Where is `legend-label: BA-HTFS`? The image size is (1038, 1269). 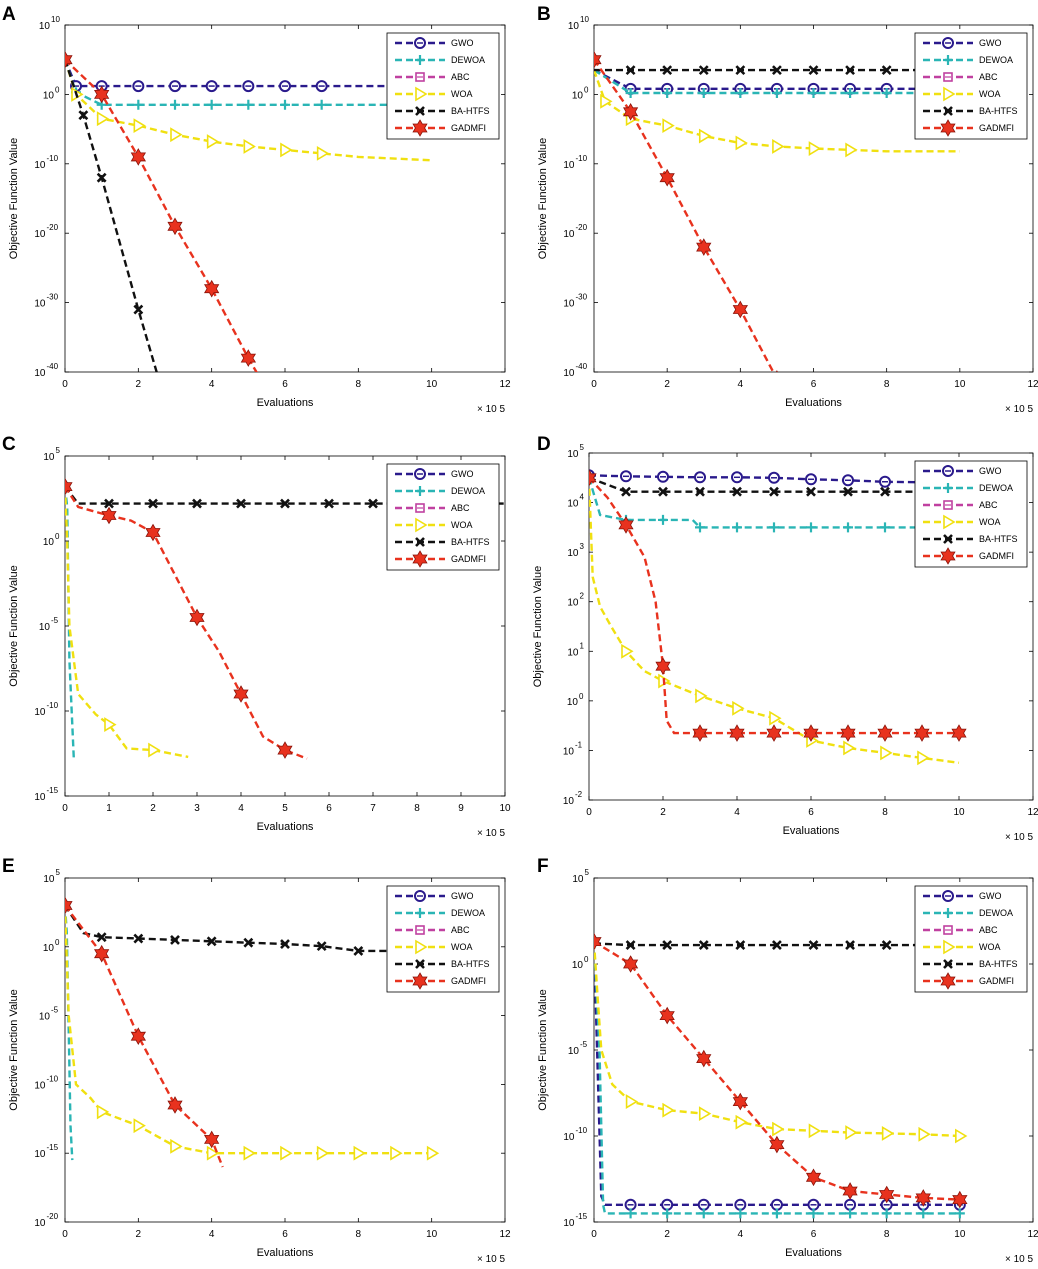
legend-label: BA-HTFS is located at coordinates (998, 111).